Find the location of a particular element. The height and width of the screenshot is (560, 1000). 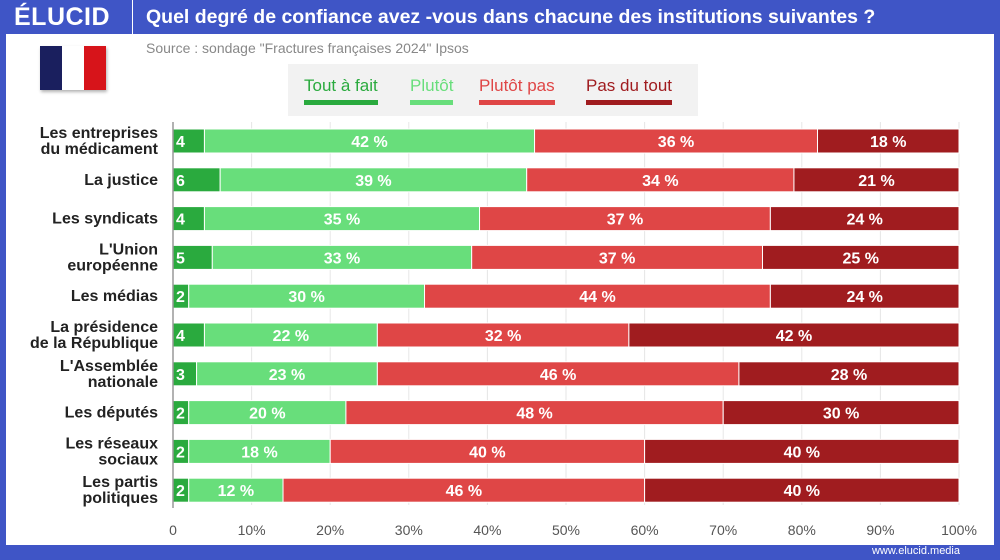

x-tick-label: 50% is located at coordinates (566, 530).